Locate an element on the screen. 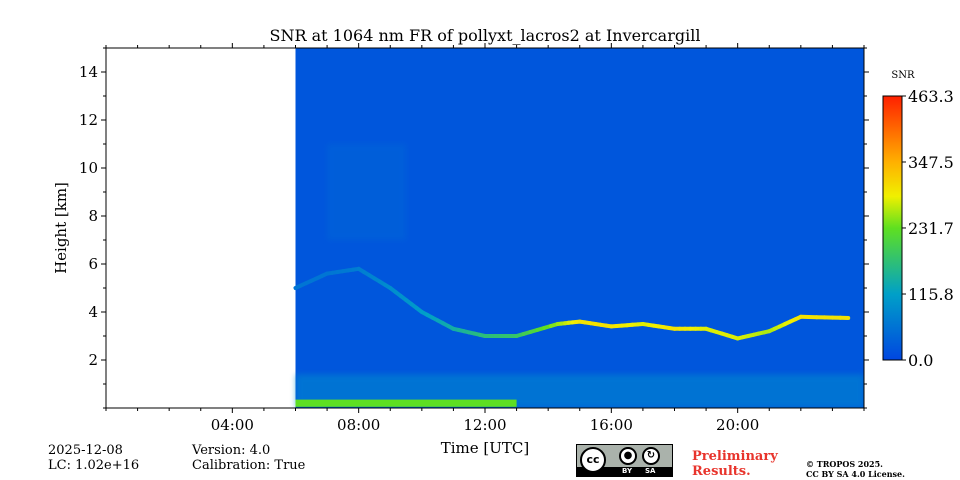 This screenshot has width=960, height=480. cc-by-label: BY is located at coordinates (627, 471).